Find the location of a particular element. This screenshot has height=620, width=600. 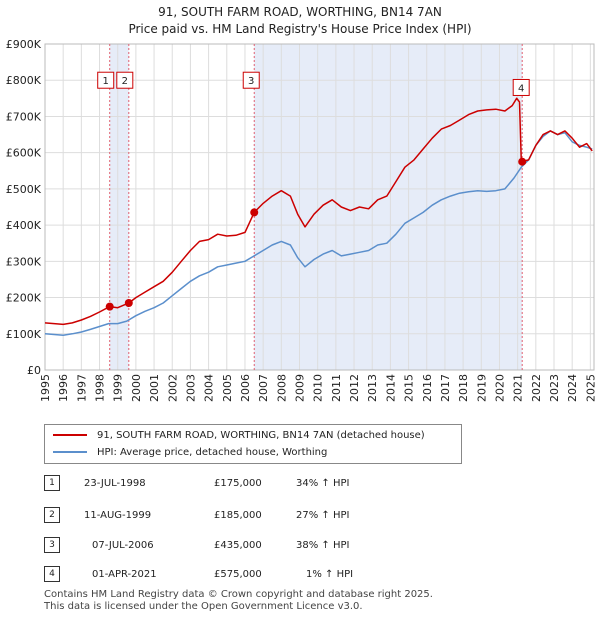

transaction-hpi: 34% ↑ HPI is located at coordinates (323, 483).